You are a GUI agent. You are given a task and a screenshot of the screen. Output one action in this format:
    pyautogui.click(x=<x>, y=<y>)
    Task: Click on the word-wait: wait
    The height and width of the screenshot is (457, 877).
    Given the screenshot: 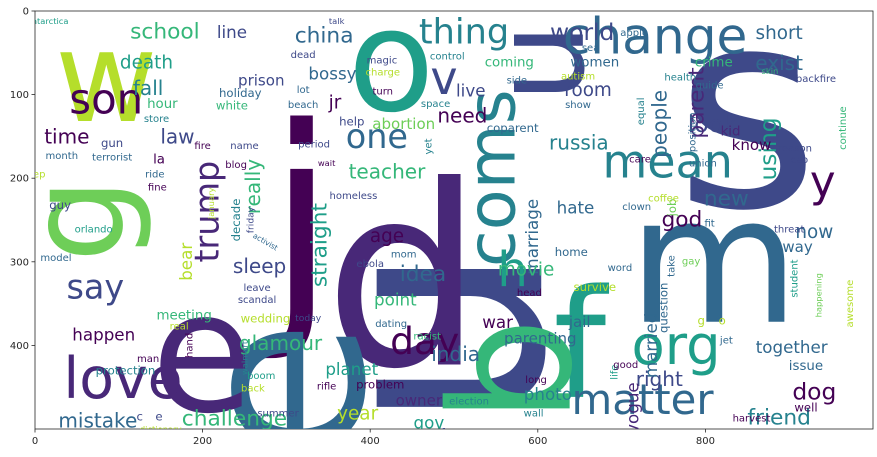 What is the action you would take?
    pyautogui.click(x=327, y=163)
    